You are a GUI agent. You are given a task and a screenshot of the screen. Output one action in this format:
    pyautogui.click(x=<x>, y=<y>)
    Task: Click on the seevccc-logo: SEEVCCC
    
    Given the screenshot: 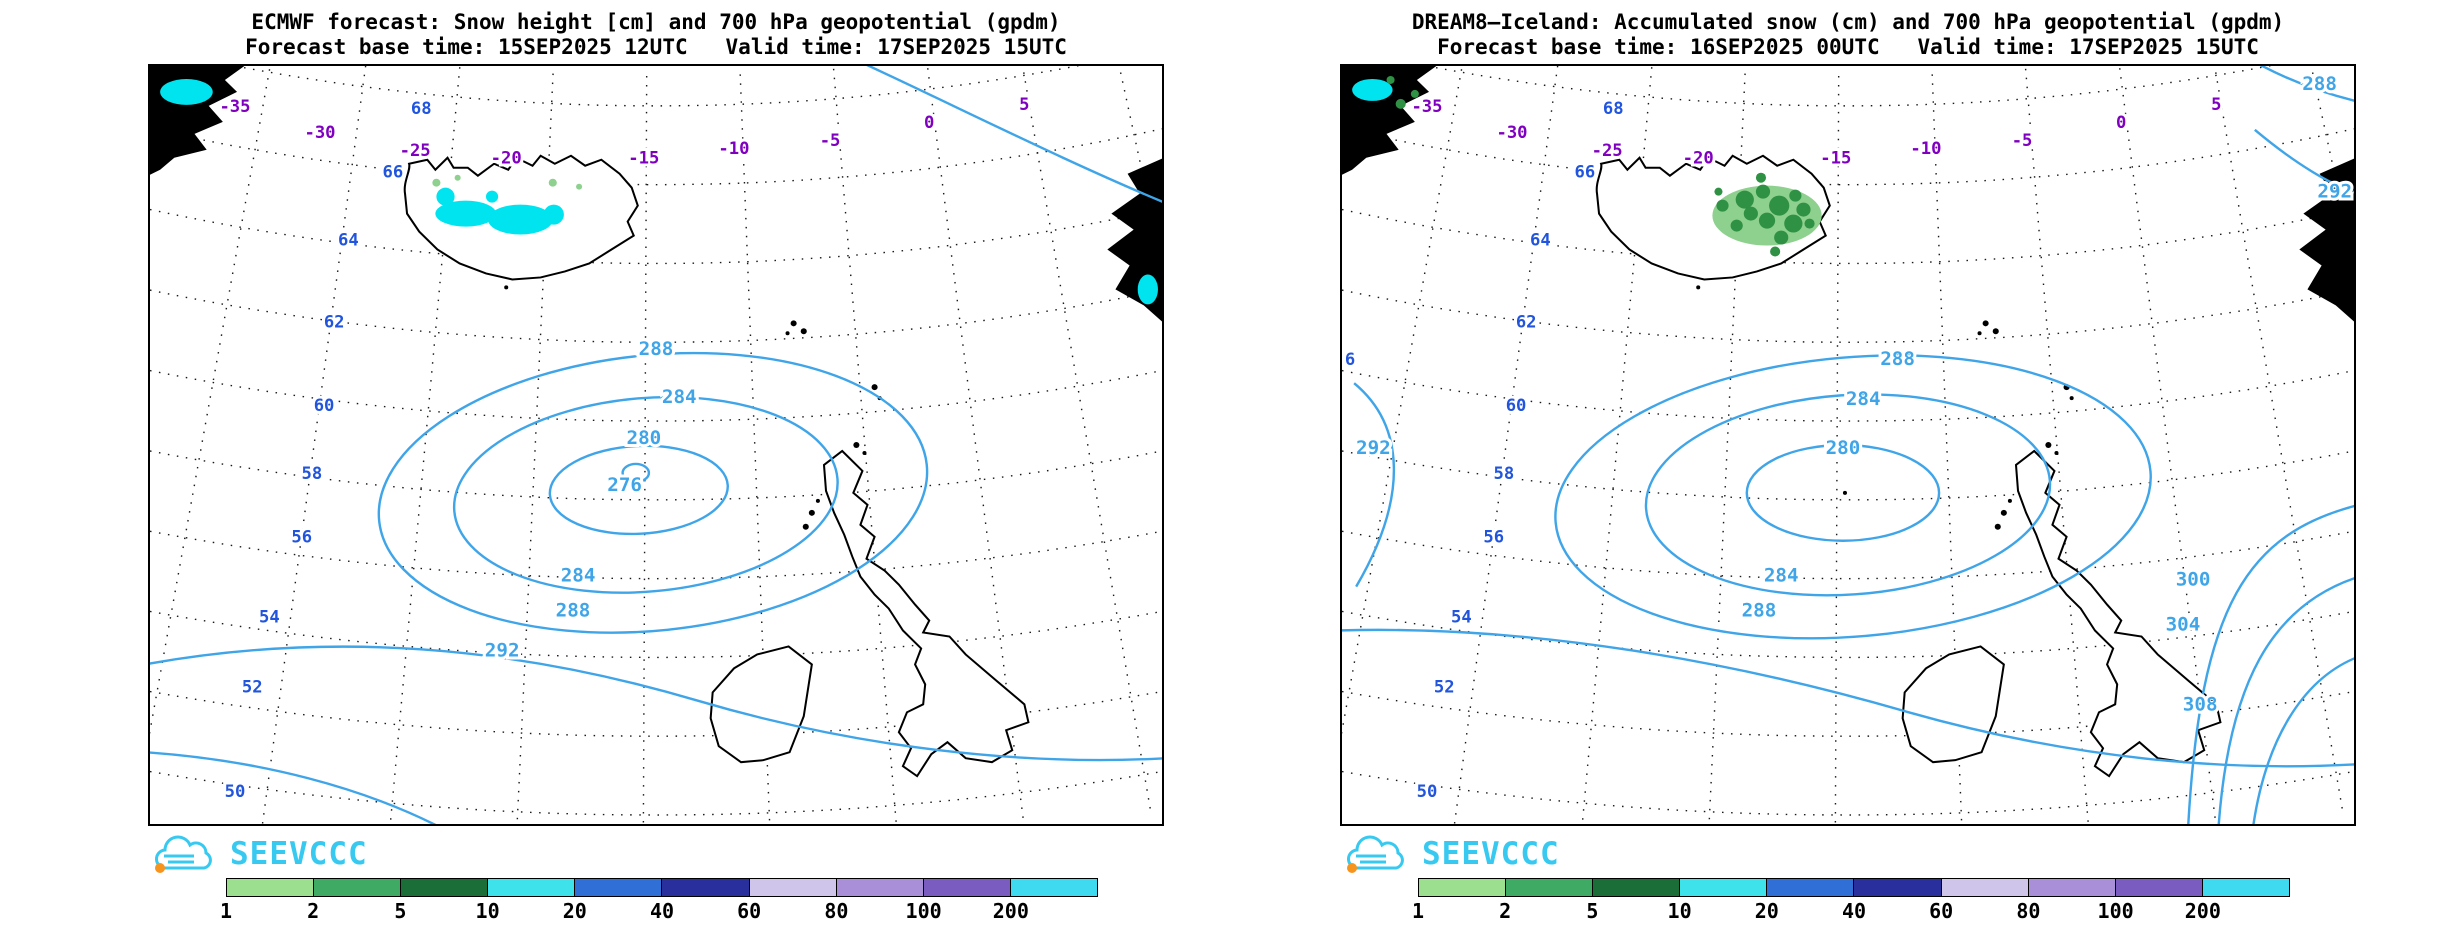 What is the action you would take?
    pyautogui.click(x=656, y=854)
    